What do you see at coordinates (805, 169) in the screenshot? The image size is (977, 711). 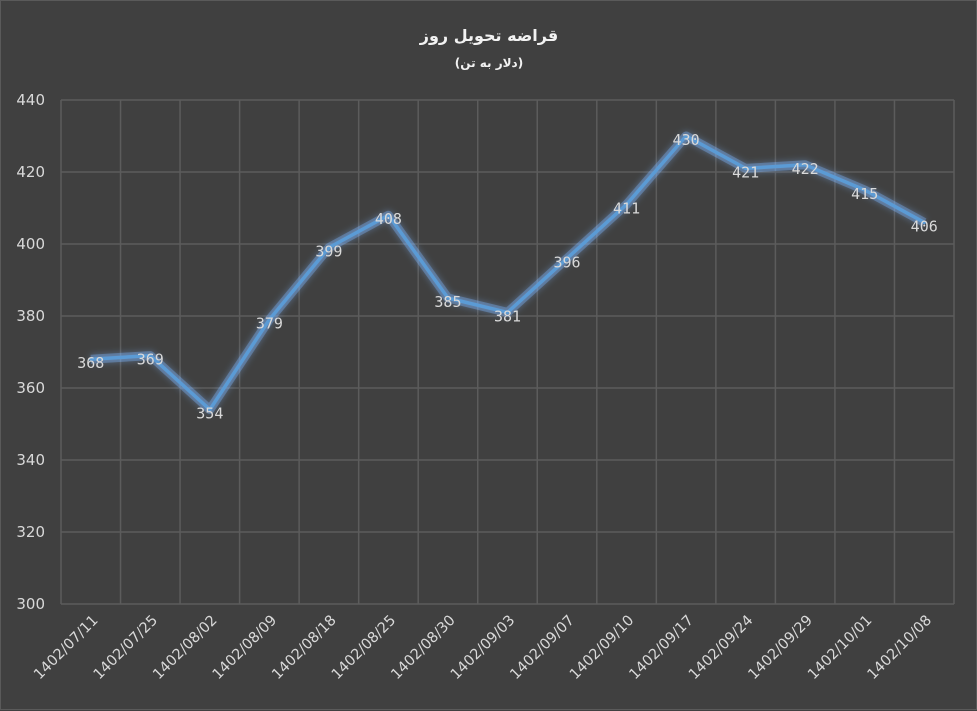 I see `data-label: 422` at bounding box center [805, 169].